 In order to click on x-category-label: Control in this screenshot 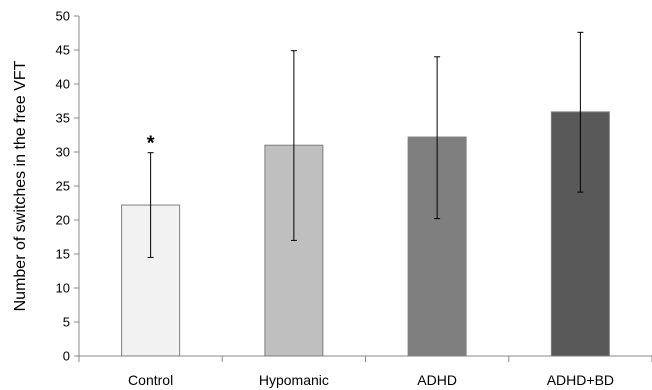, I will do `click(150, 380)`.